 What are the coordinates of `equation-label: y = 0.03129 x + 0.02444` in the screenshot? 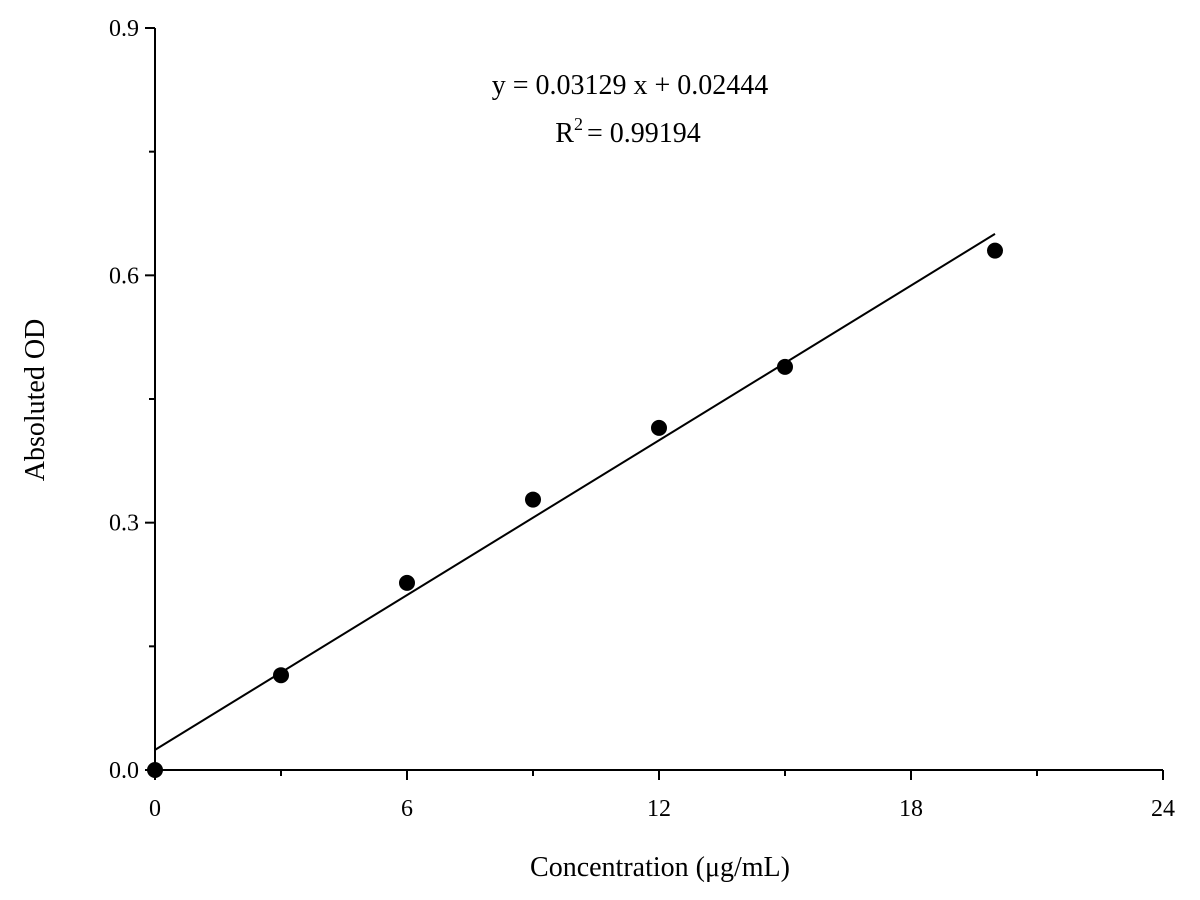 It's located at (630, 85).